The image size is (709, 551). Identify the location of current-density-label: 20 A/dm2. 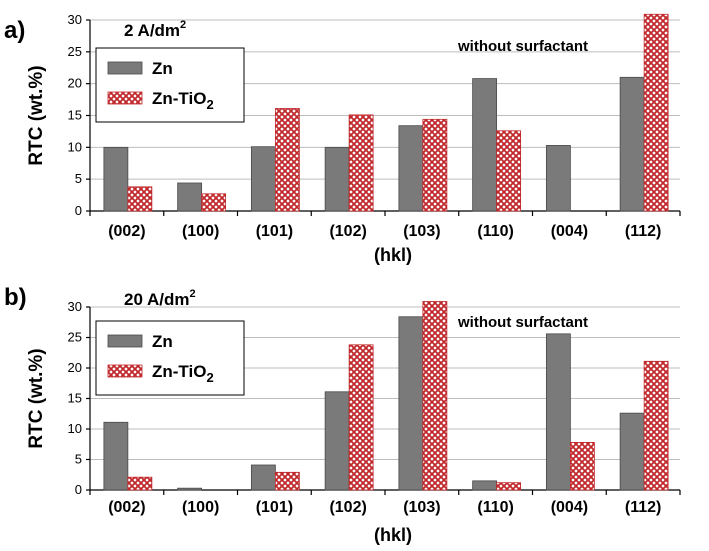
(160, 298).